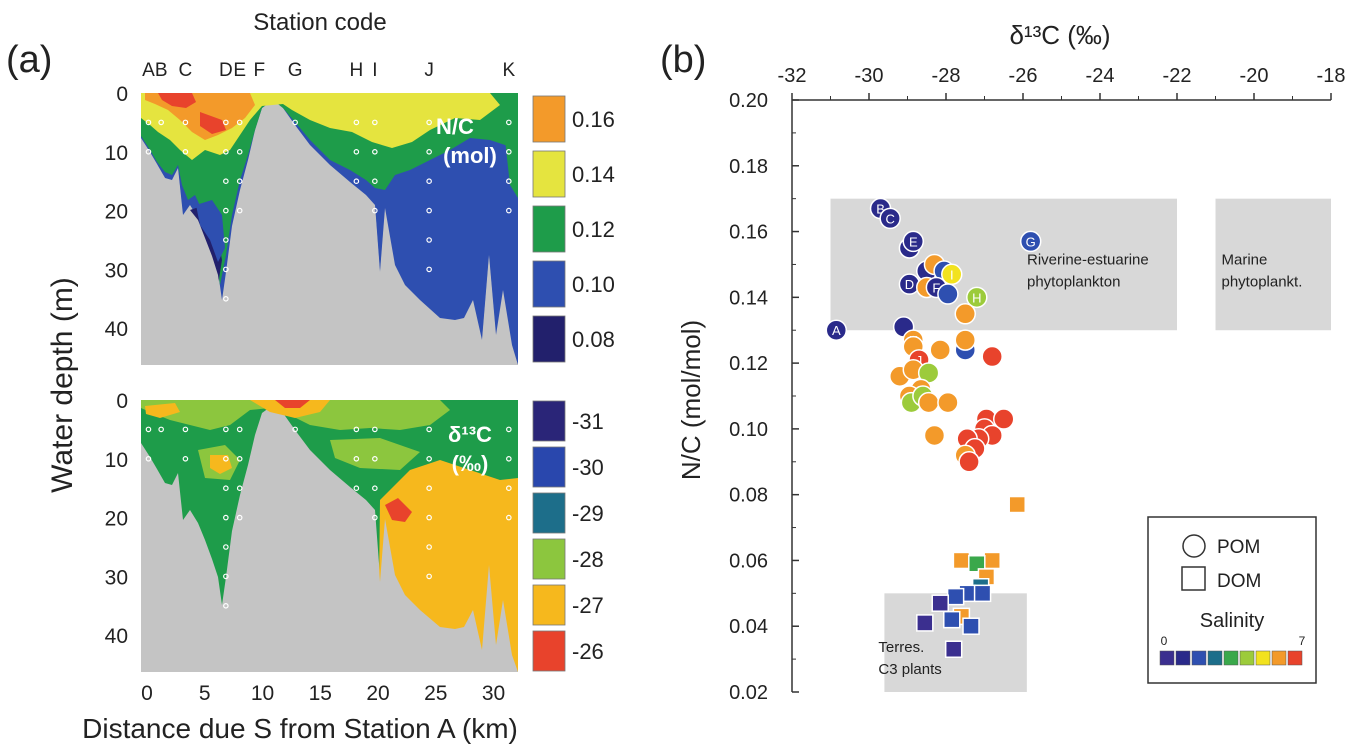 This screenshot has height=749, width=1359. What do you see at coordinates (148, 70) in the screenshot?
I see `station-code-a: A` at bounding box center [148, 70].